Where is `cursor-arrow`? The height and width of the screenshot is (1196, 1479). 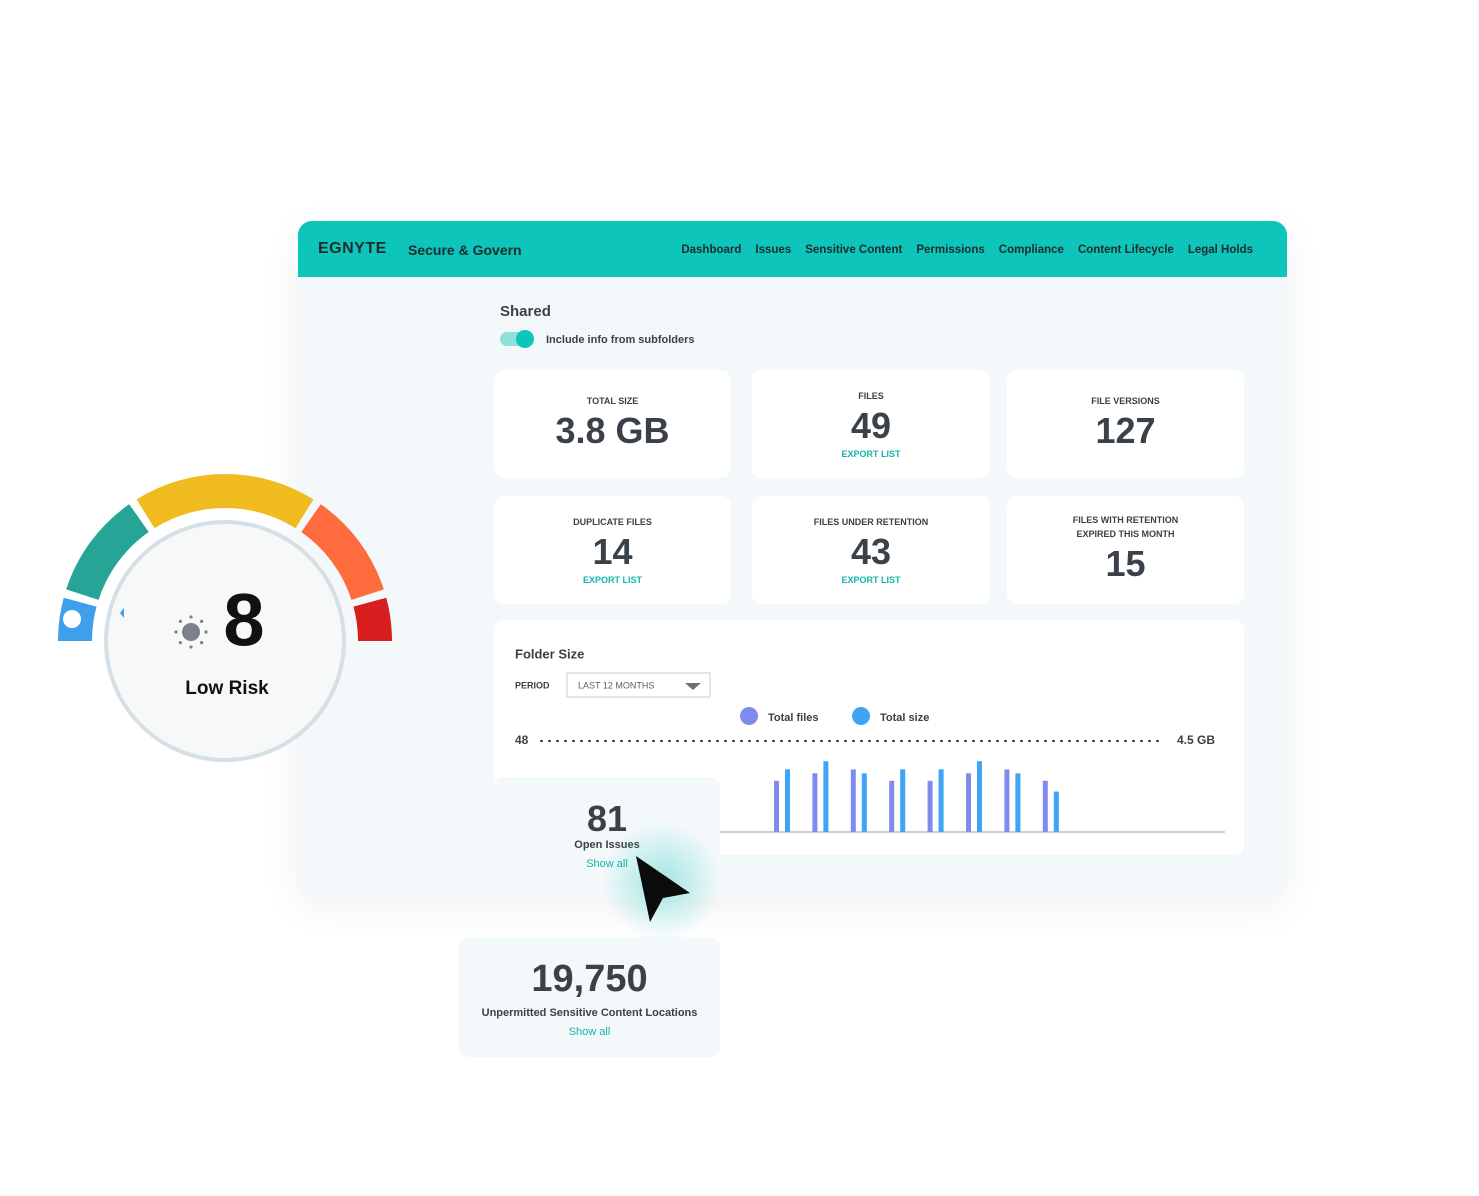 cursor-arrow is located at coordinates (663, 889).